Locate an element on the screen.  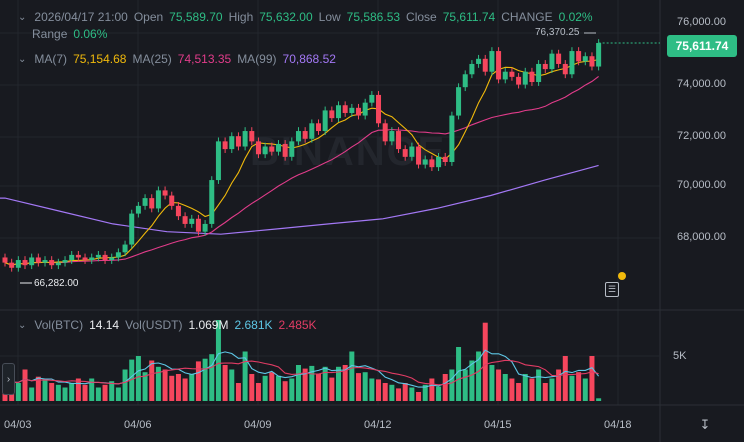
price-tick-label: 76,000.00 is located at coordinates (701, 22).